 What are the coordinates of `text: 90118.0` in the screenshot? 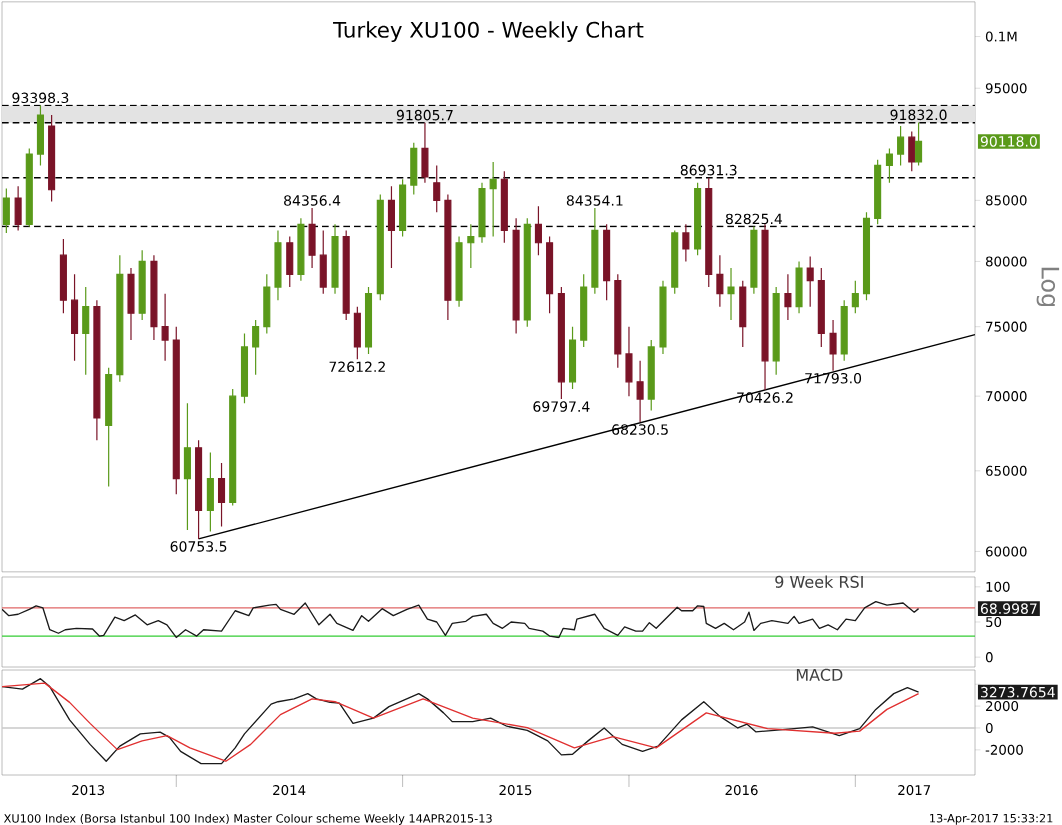 It's located at (1008, 141).